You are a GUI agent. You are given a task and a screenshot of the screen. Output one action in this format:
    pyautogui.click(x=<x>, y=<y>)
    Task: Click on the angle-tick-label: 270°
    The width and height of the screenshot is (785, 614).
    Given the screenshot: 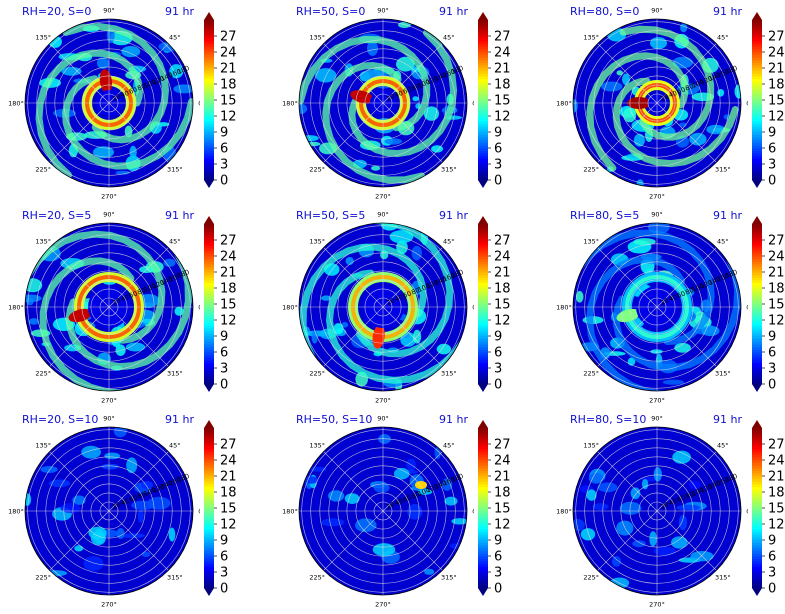 What is the action you would take?
    pyautogui.click(x=109, y=401)
    